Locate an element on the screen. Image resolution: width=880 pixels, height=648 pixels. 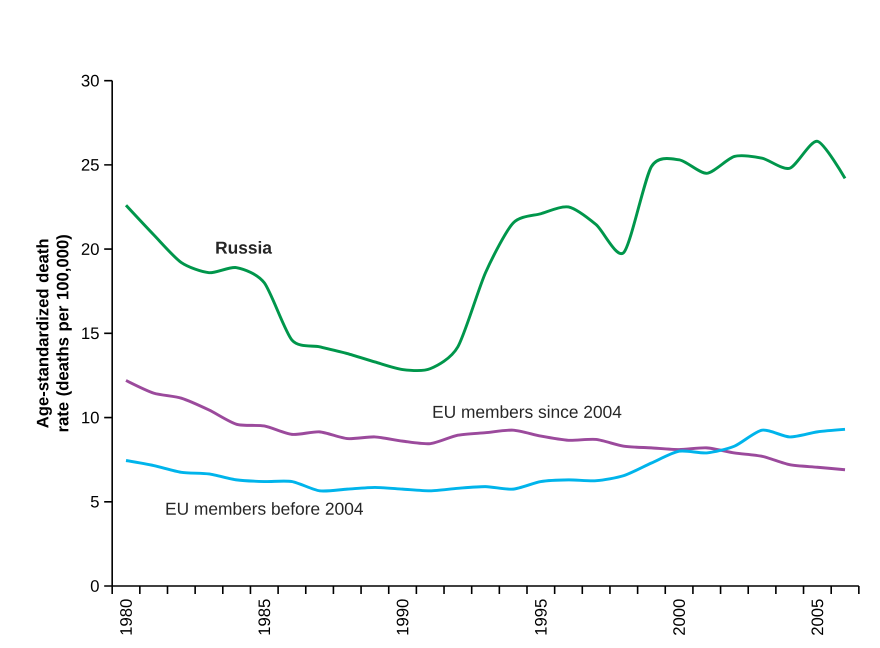
y-axis-title: Age-standardized death rate (deaths per 100,000) is located at coordinates (54, 333).